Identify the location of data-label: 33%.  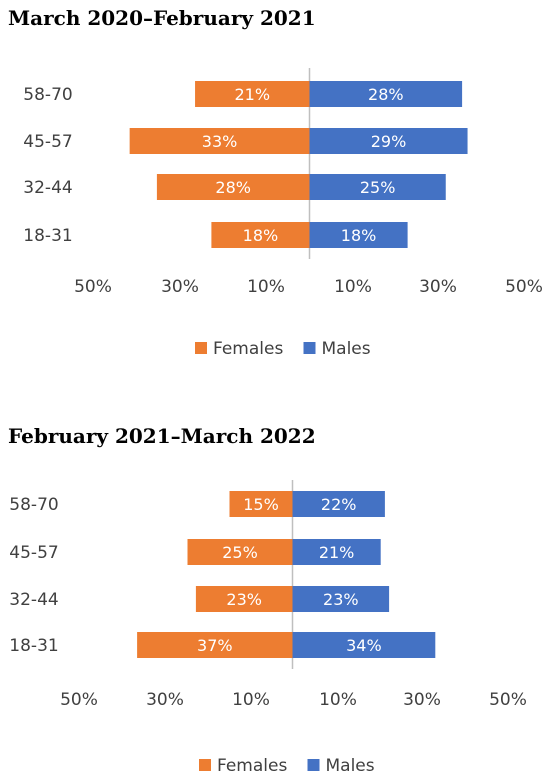
(220, 141).